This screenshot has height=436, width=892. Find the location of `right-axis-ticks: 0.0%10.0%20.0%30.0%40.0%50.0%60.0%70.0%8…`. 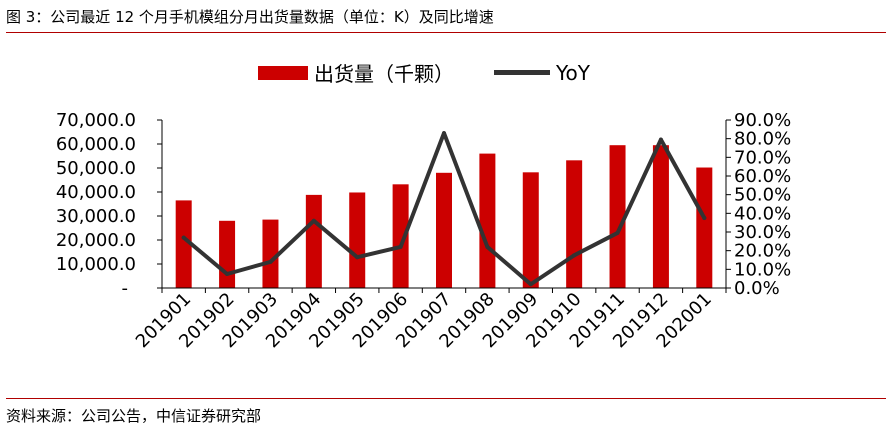

right-axis-ticks: 0.0%10.0%20.0%30.0%40.0%50.0%60.0%70.0%8… is located at coordinates (758, 204).